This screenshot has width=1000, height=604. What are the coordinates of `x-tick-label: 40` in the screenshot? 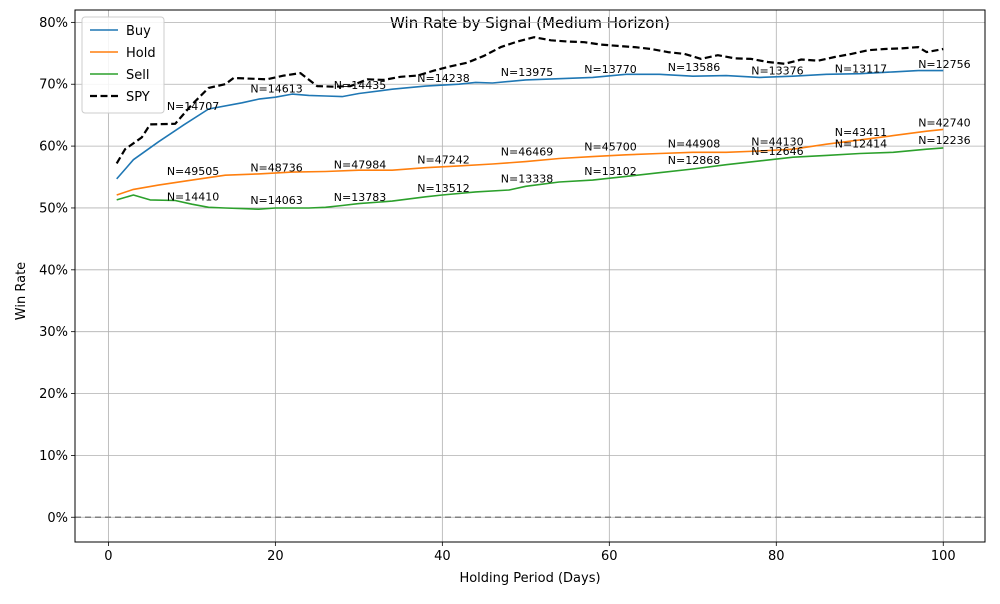 It's located at (442, 556).